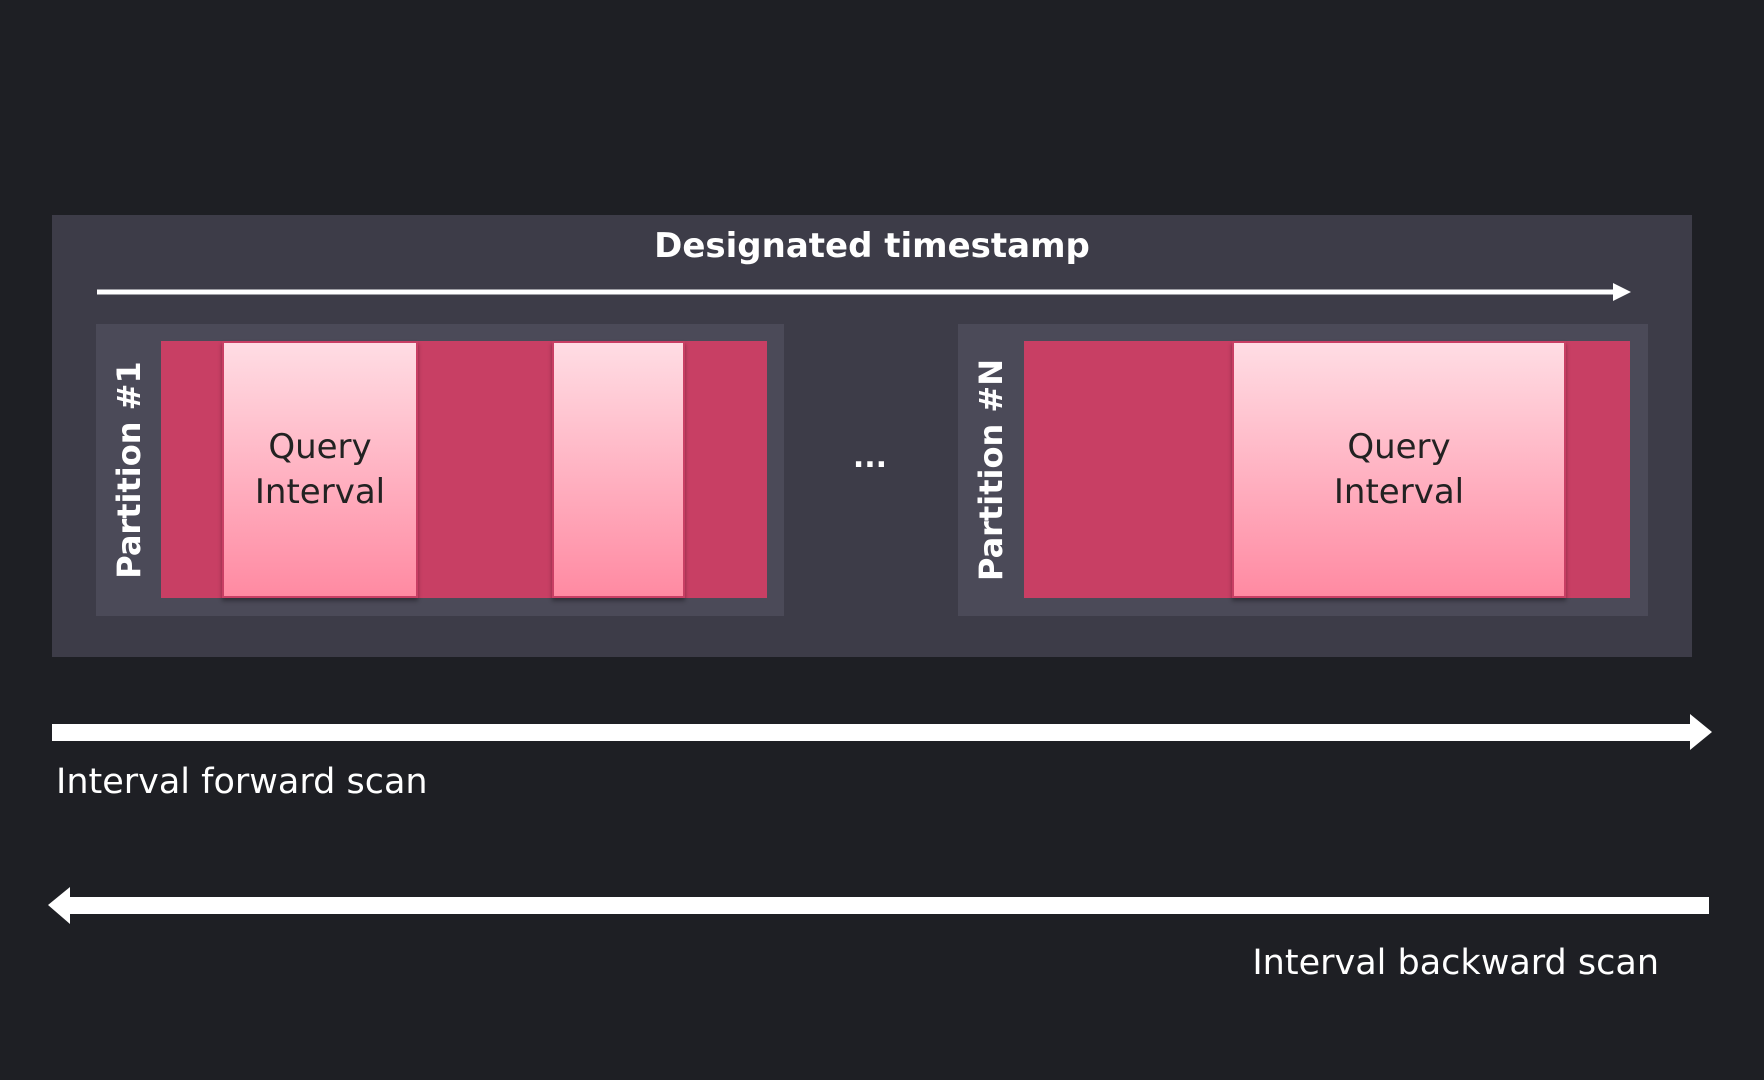  Describe the element at coordinates (991, 470) in the screenshot. I see `partition-n-label: Partition #N` at that location.